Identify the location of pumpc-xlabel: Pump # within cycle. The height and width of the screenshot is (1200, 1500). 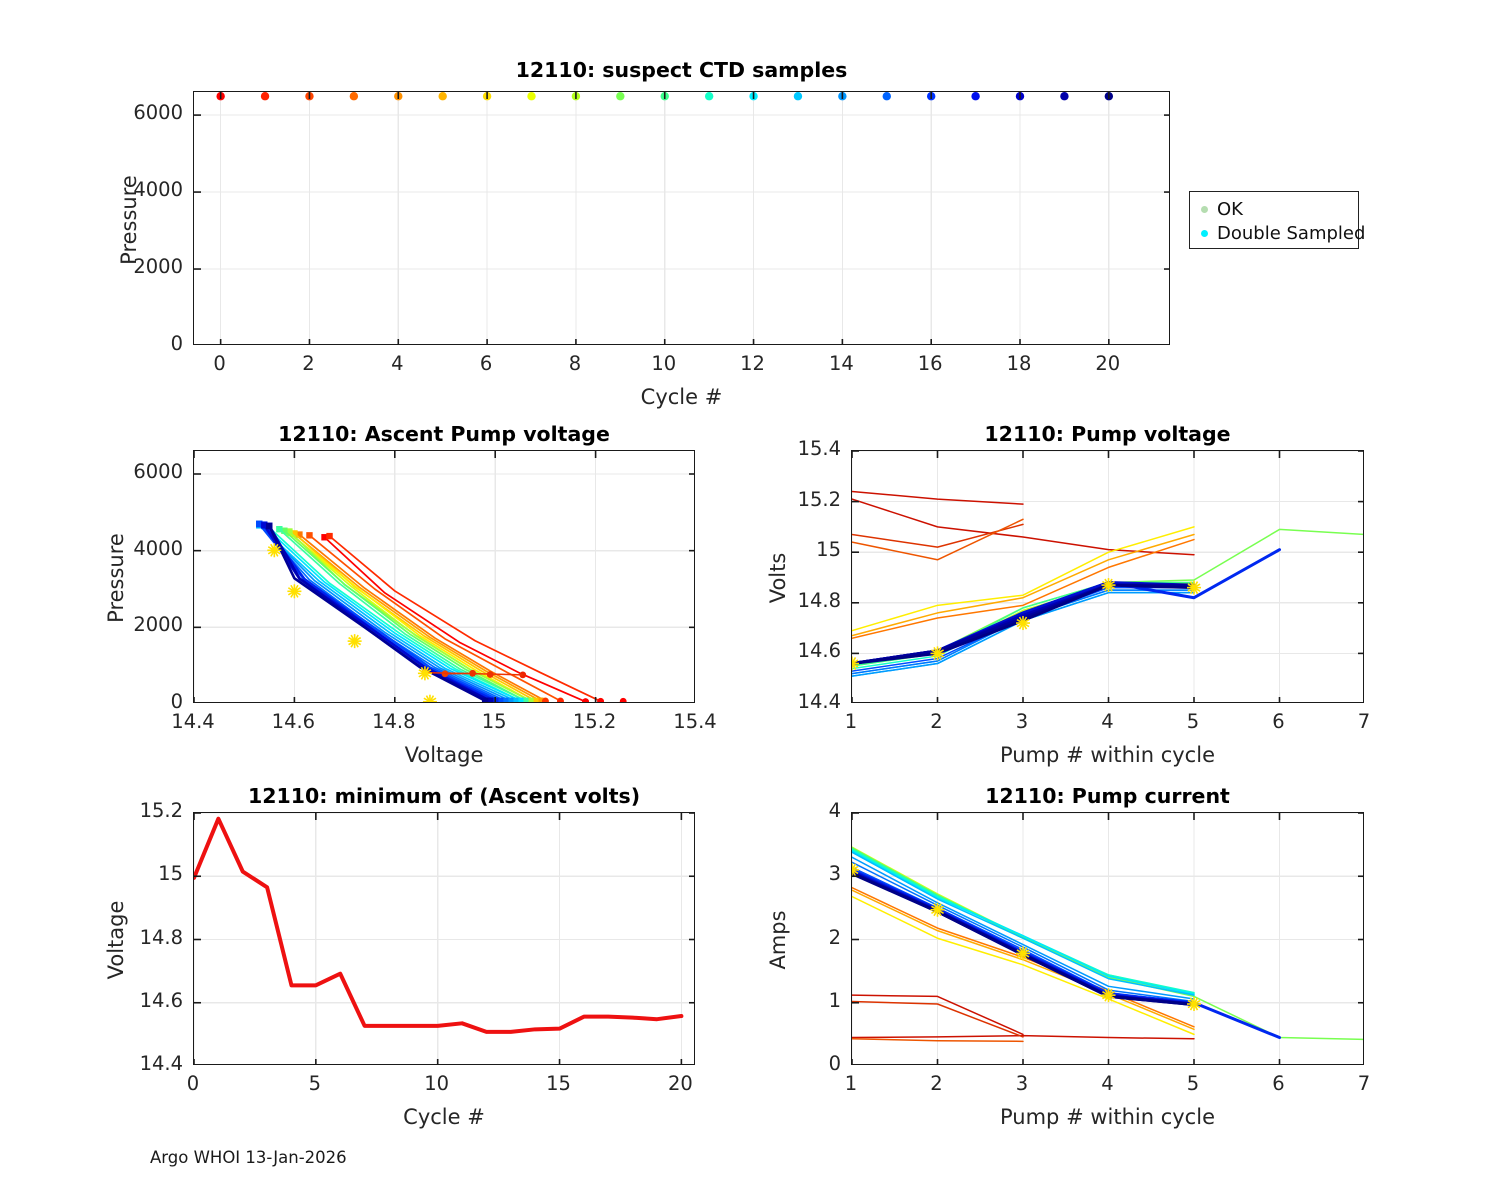
(1107, 1117).